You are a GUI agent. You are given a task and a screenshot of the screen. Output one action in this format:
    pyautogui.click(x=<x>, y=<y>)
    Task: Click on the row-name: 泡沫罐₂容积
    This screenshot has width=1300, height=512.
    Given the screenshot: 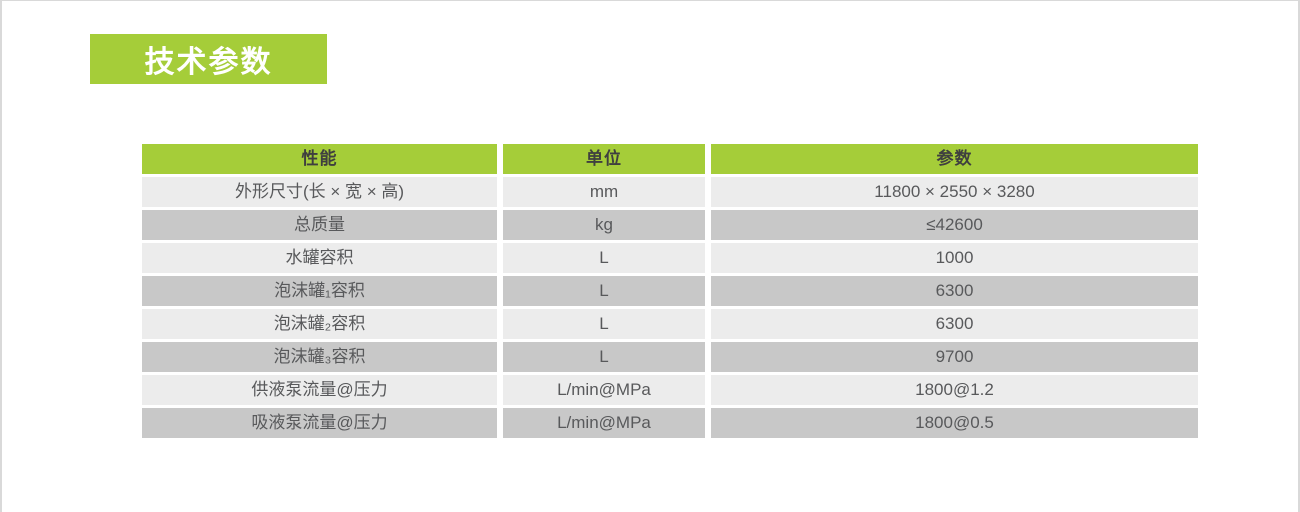 What is the action you would take?
    pyautogui.click(x=319, y=324)
    